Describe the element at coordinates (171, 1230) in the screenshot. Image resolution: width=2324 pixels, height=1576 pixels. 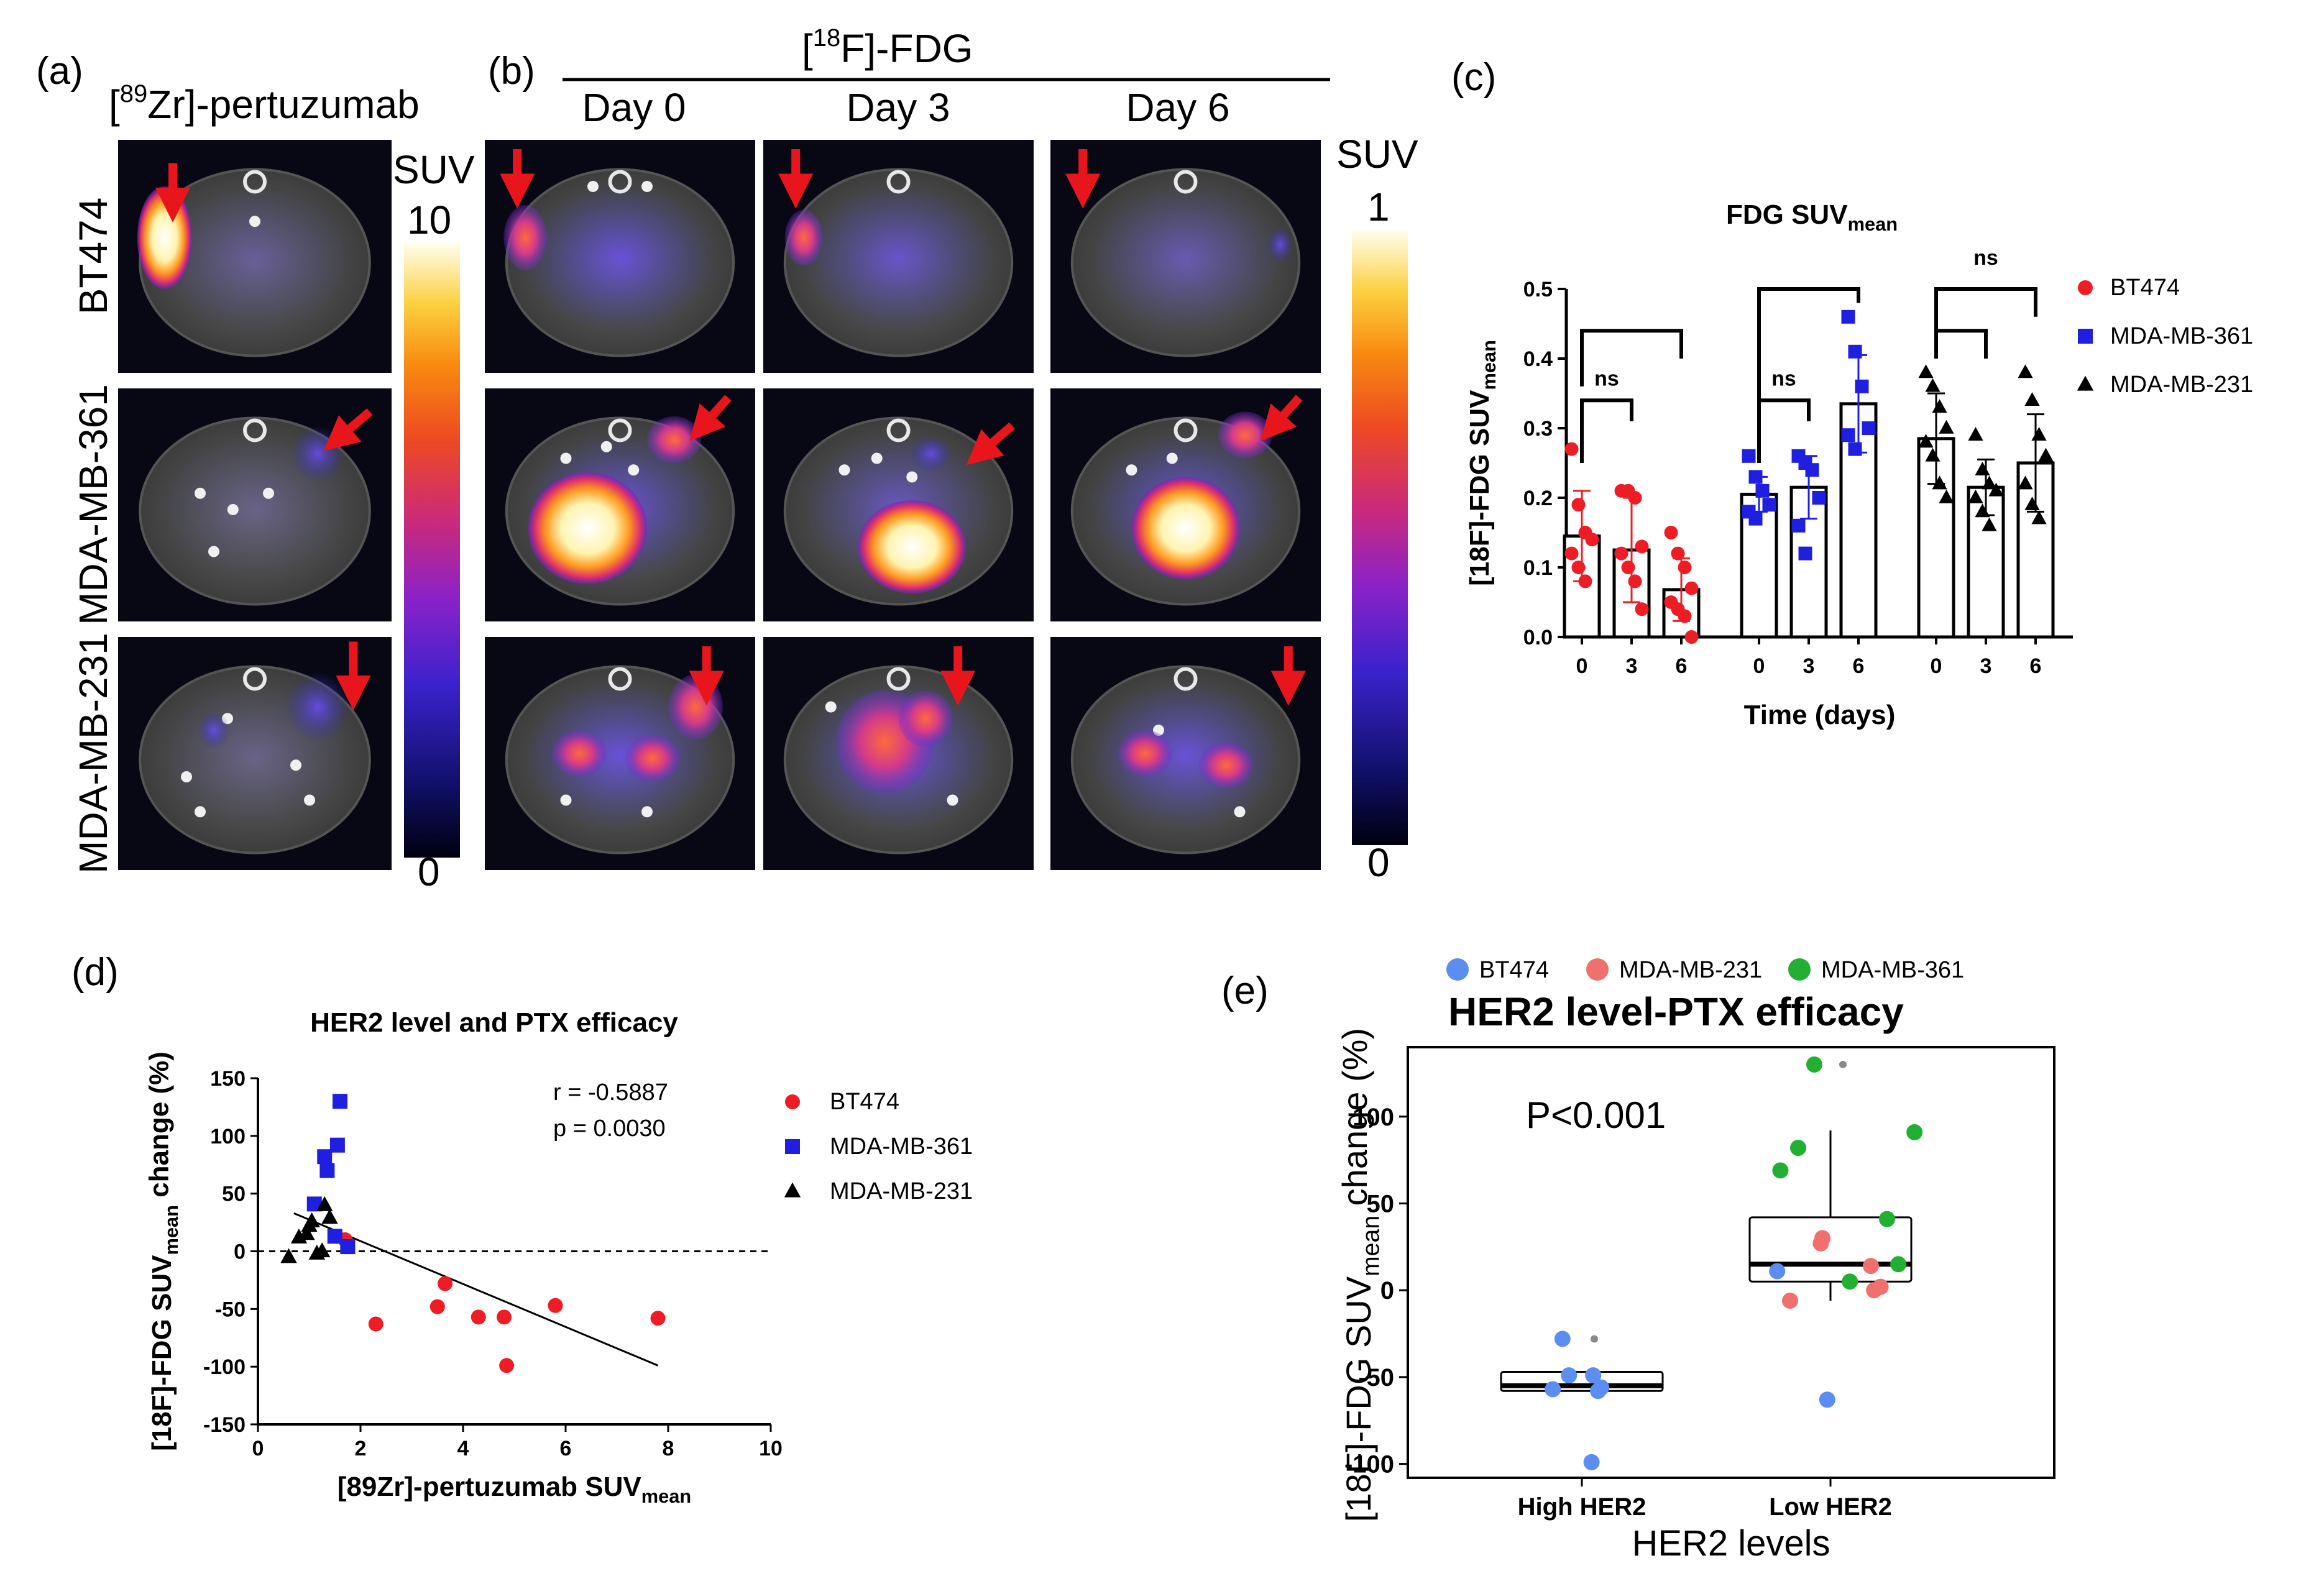
I see `chart-d-ylabel-sub: mean` at that location.